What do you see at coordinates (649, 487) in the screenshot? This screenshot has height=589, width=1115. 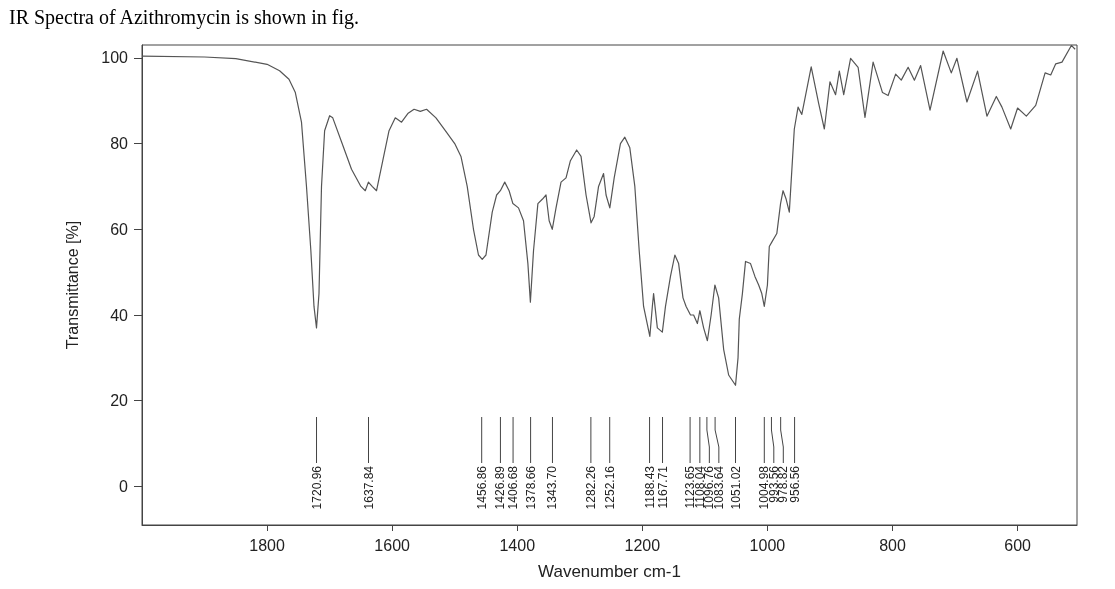 I see `ref-line-label: 1188.43` at bounding box center [649, 487].